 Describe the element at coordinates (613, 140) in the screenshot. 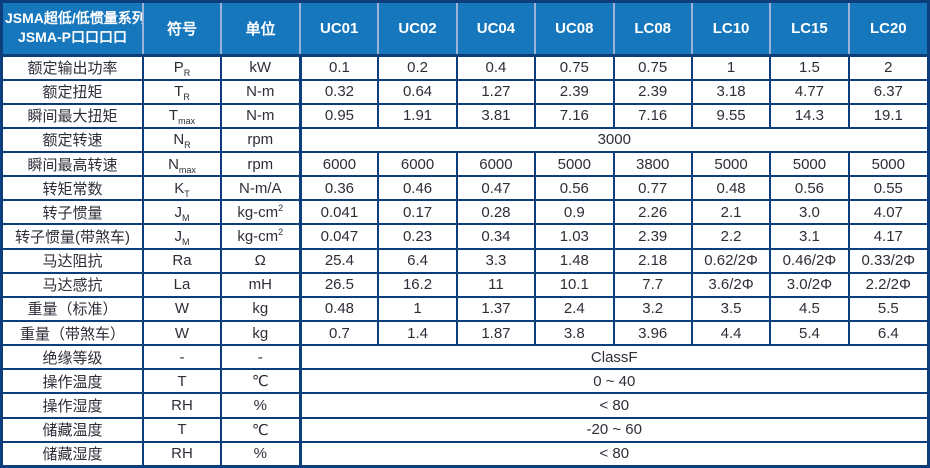

I see `spec-value-merged: 3000` at that location.